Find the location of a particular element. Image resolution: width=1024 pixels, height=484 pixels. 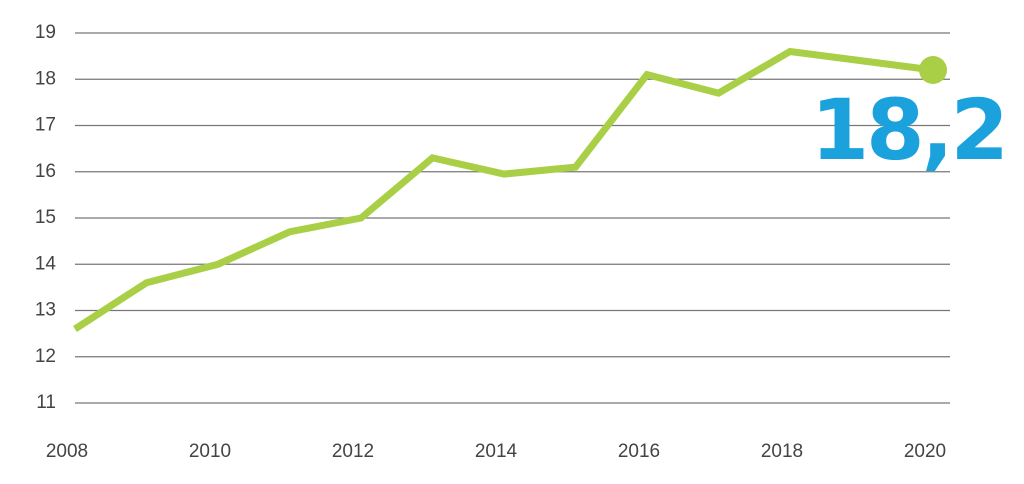

y-tick-label: 12 is located at coordinates (45, 356).